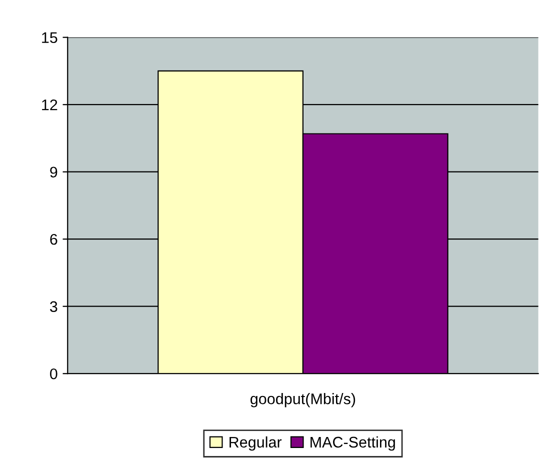 This screenshot has width=541, height=467. What do you see at coordinates (256, 443) in the screenshot?
I see `legend-label: Regular` at bounding box center [256, 443].